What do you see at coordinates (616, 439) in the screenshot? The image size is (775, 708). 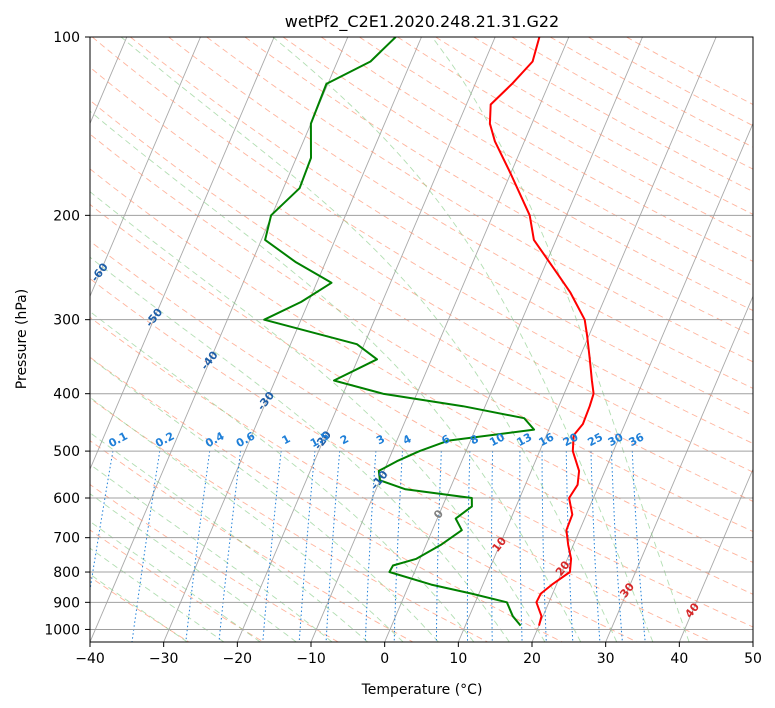 I see `mixing-ratio-label: 30` at bounding box center [616, 439].